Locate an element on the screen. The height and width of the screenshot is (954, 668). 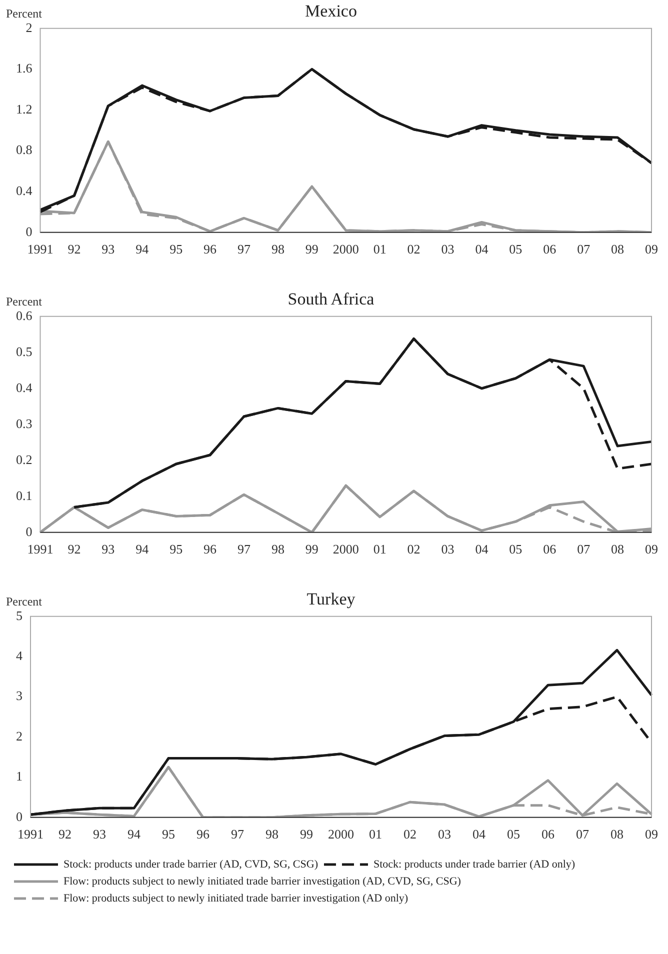
y-tick-label: 1 is located at coordinates (19, 776).